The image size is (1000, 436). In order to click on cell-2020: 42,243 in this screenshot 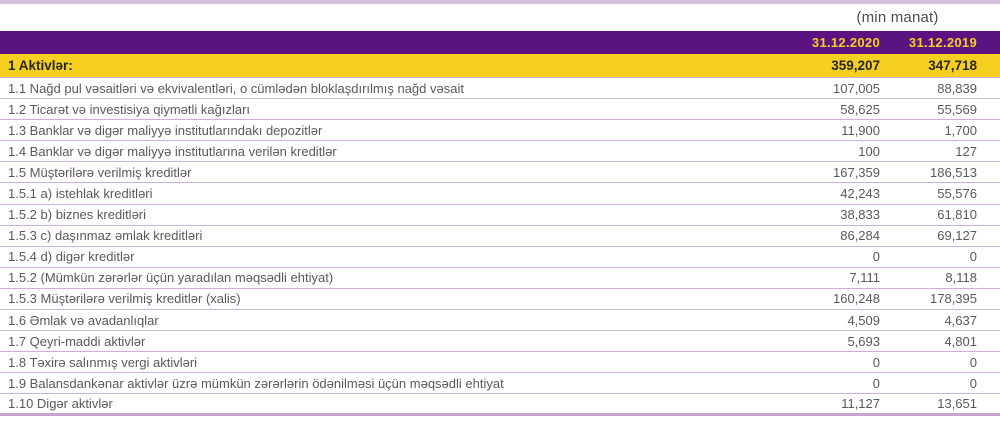, I will do `click(860, 194)`.